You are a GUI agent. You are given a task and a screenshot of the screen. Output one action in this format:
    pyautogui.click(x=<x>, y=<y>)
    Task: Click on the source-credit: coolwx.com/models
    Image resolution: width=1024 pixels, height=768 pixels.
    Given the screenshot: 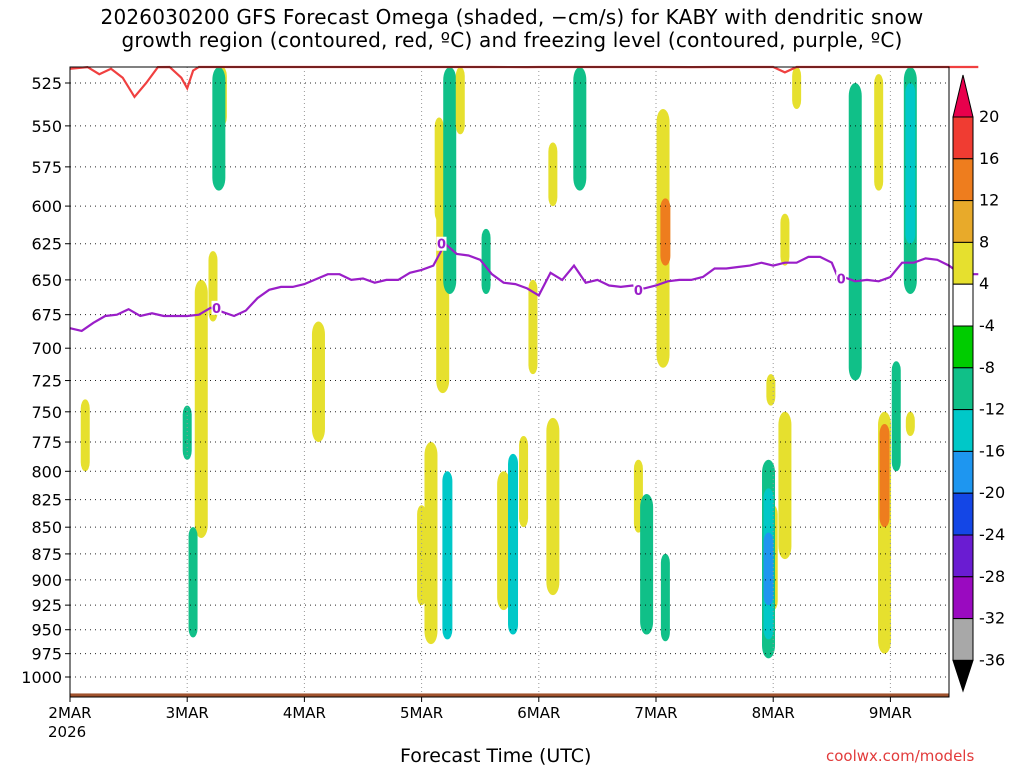 What is the action you would take?
    pyautogui.click(x=900, y=756)
    